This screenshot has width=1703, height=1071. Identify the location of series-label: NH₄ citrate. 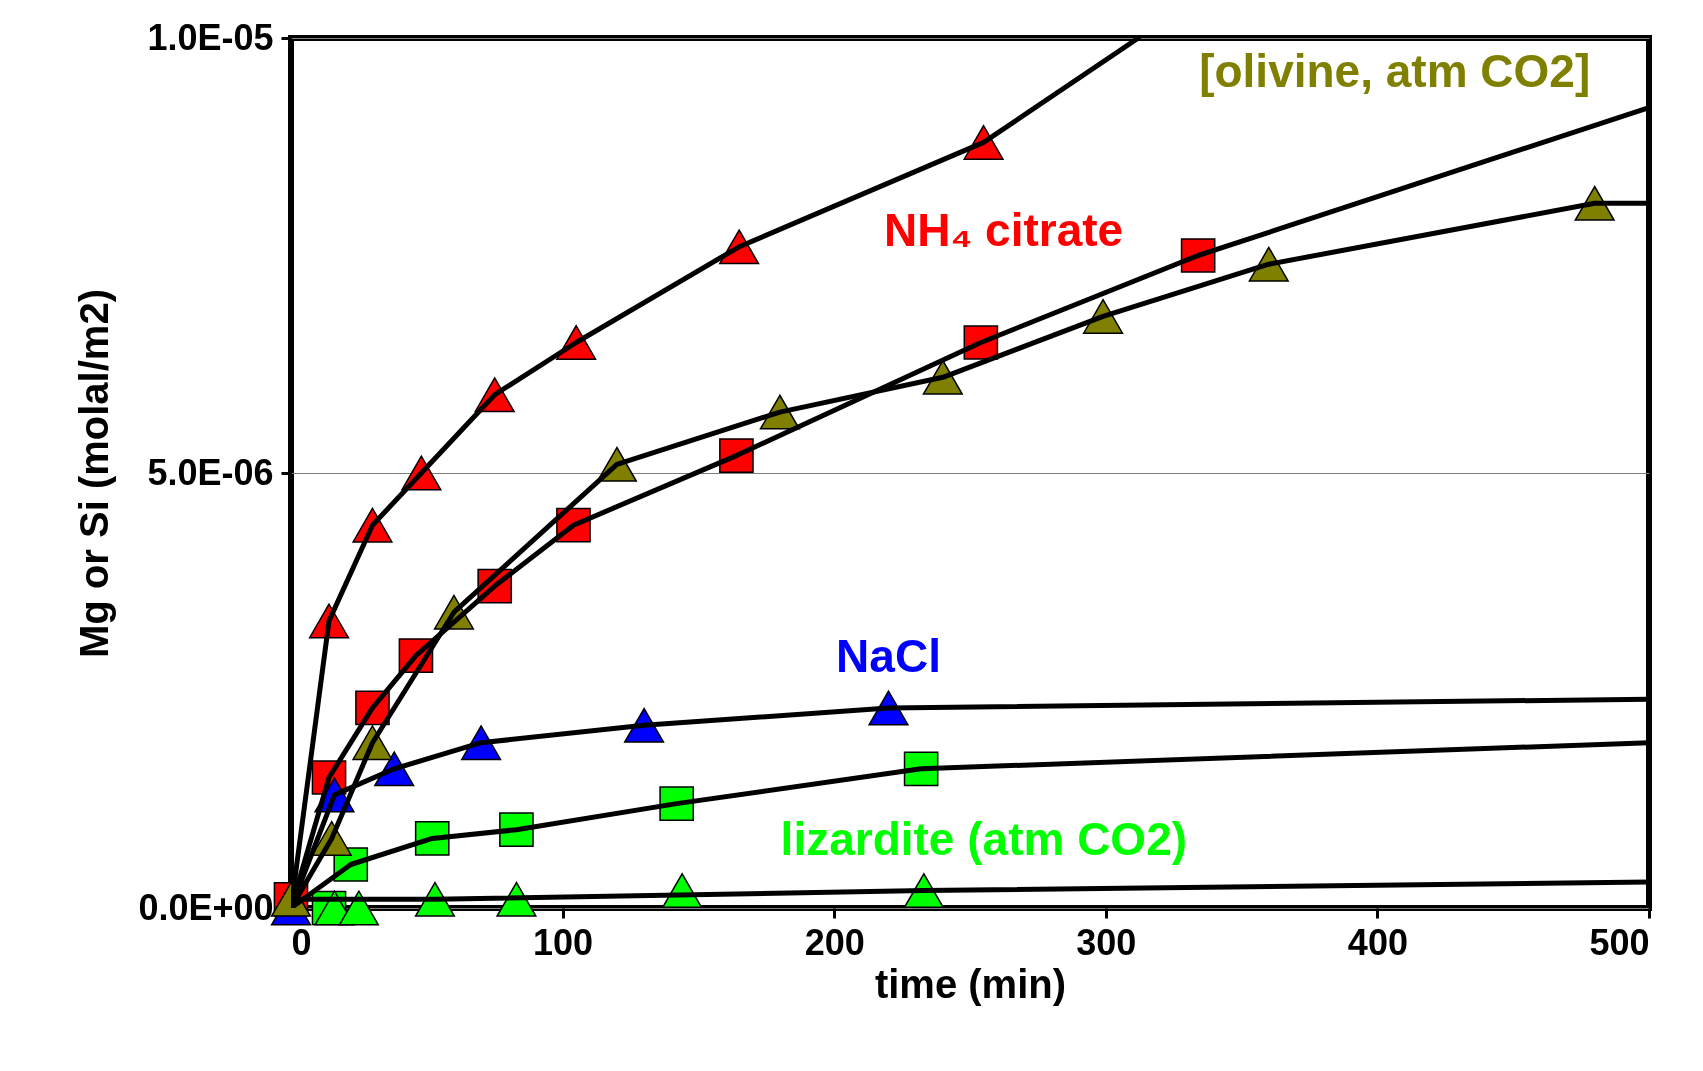
(1003, 230).